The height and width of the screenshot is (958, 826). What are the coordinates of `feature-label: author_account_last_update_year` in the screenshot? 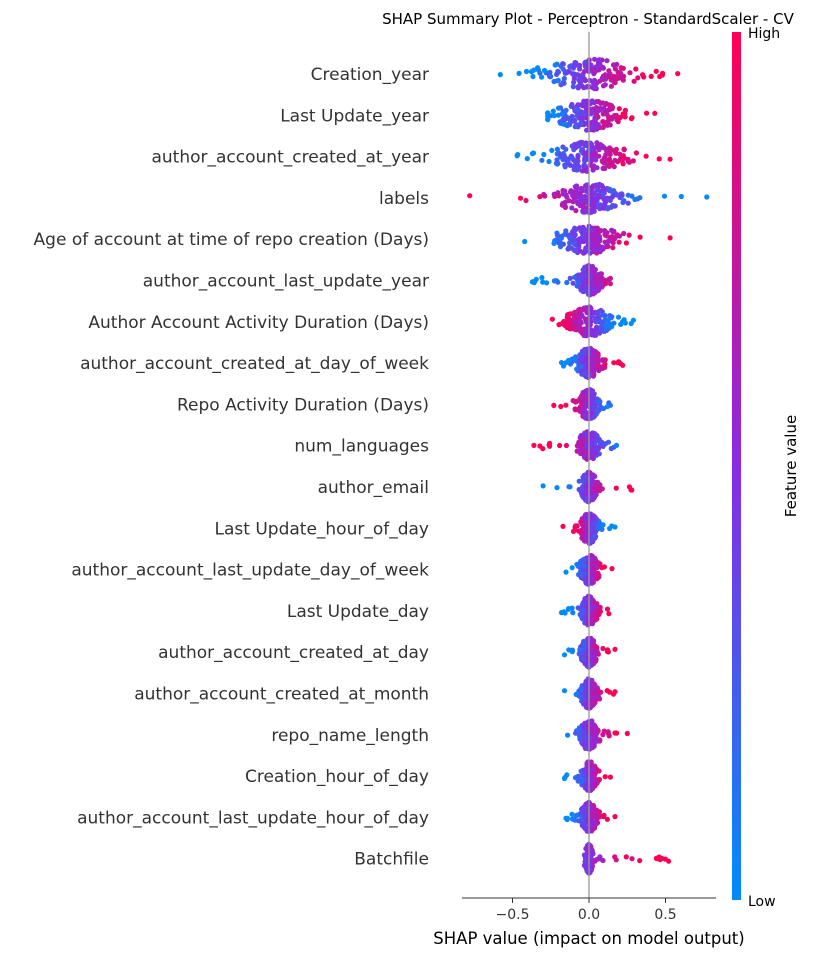 It's located at (286, 282).